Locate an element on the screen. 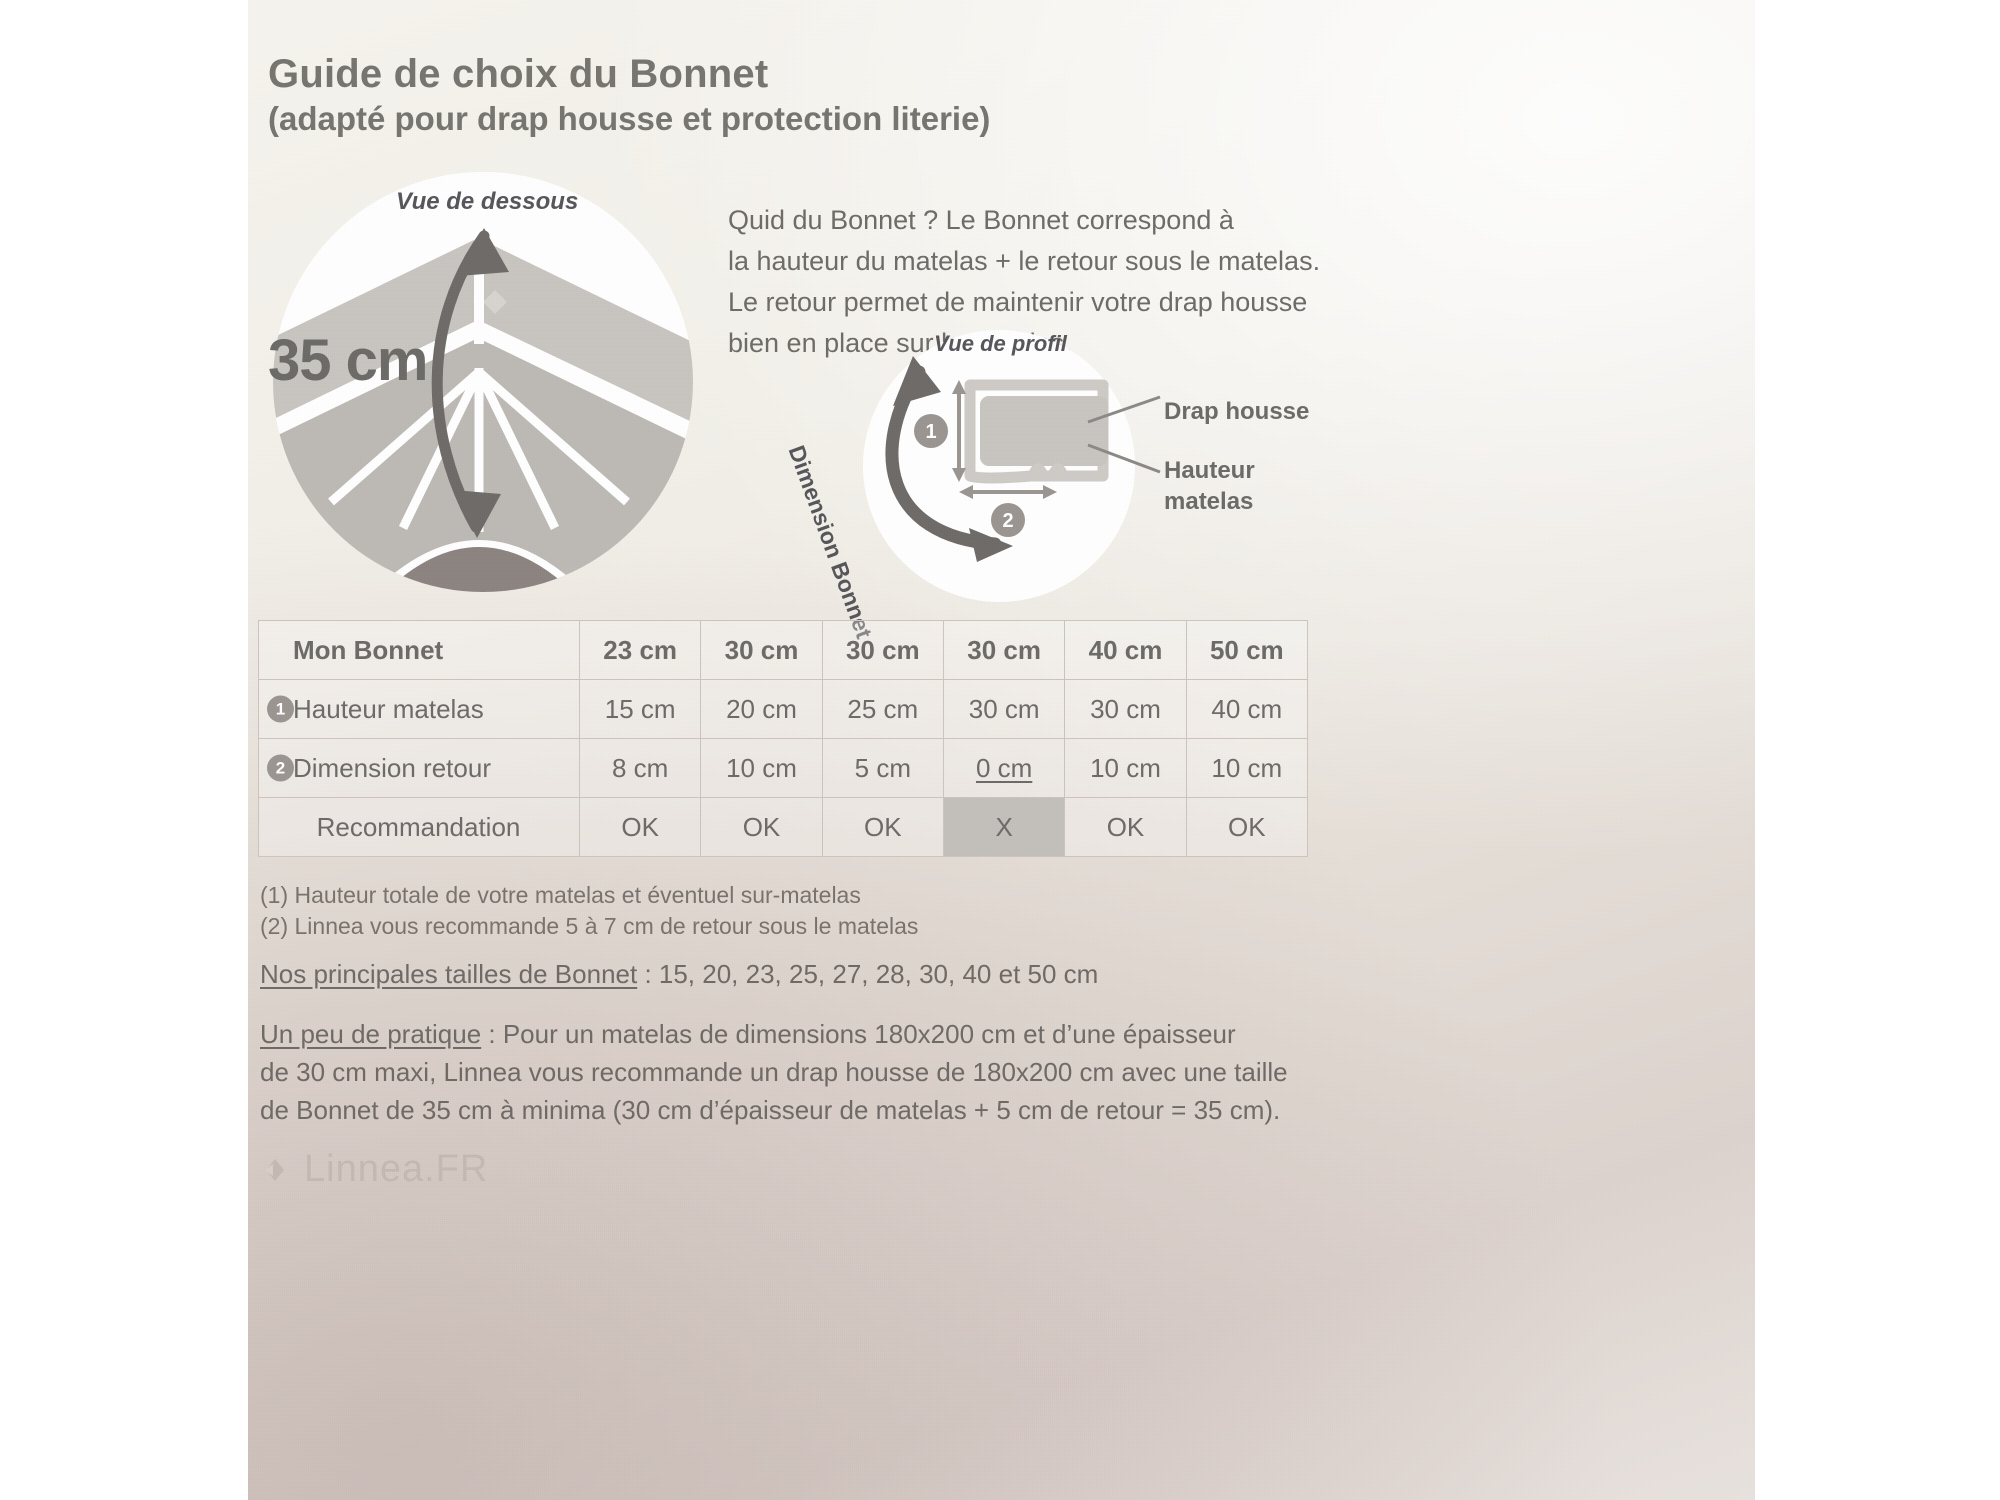 Image resolution: width=2000 pixels, height=1500 pixels. badge-2-profile: 2 is located at coordinates (1008, 520).